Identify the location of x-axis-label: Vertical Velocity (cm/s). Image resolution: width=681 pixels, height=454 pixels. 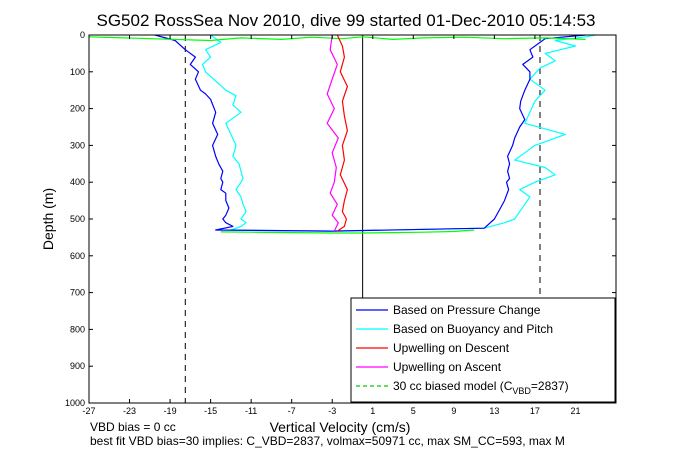
(340, 427).